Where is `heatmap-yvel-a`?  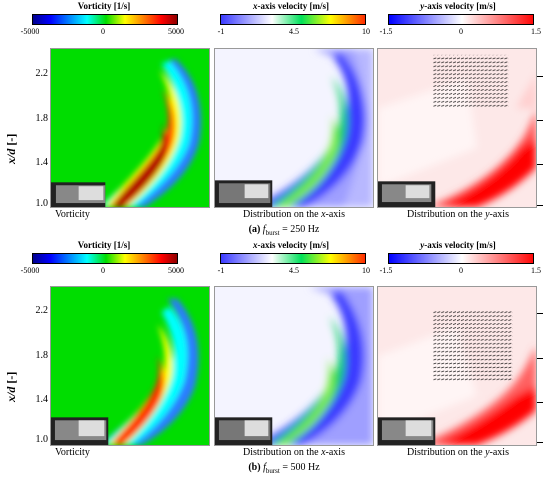 heatmap-yvel-a is located at coordinates (457, 128).